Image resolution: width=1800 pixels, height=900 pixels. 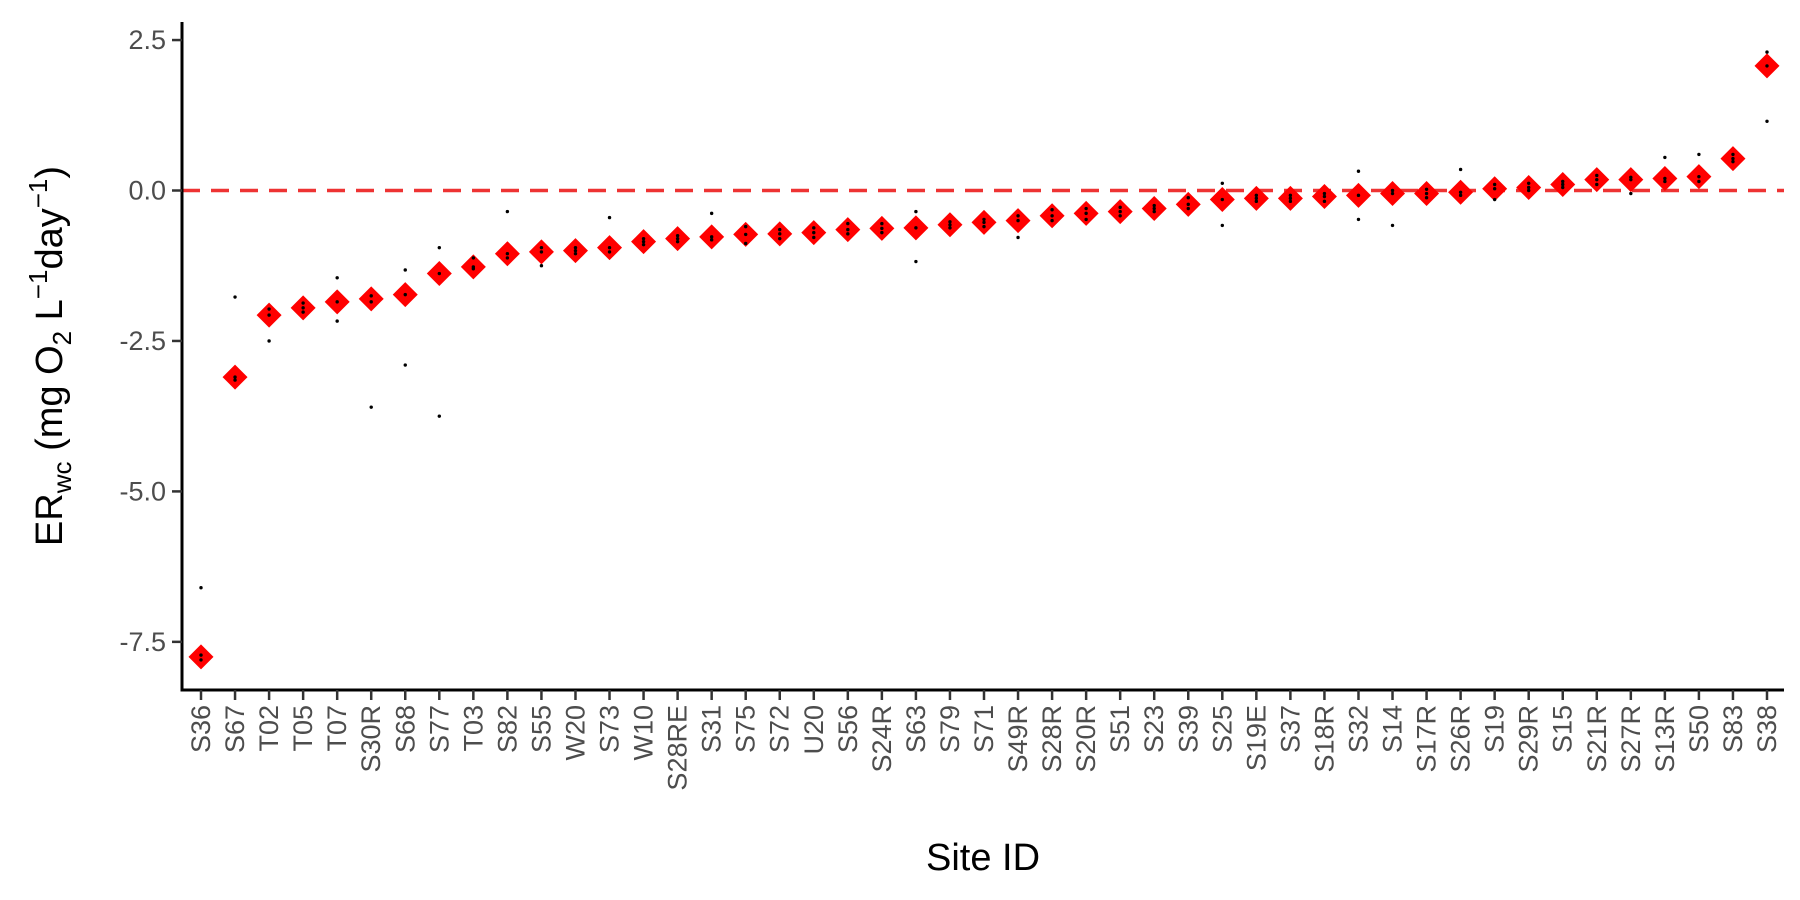 I want to click on y-tick-label: -7.5, so click(x=142, y=642).